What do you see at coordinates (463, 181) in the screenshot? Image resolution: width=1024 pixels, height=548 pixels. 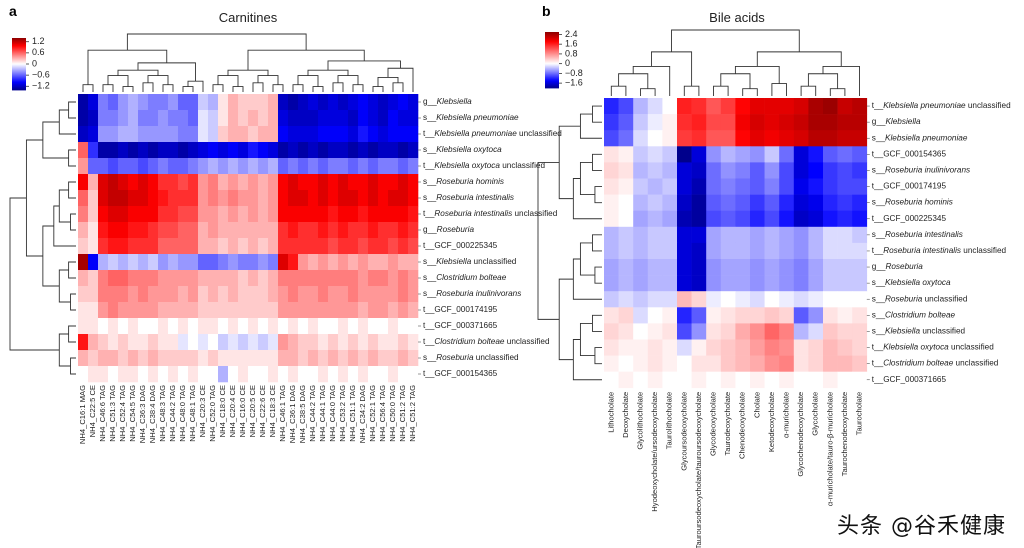 I see `row-label: s__Roseburia hominis` at bounding box center [463, 181].